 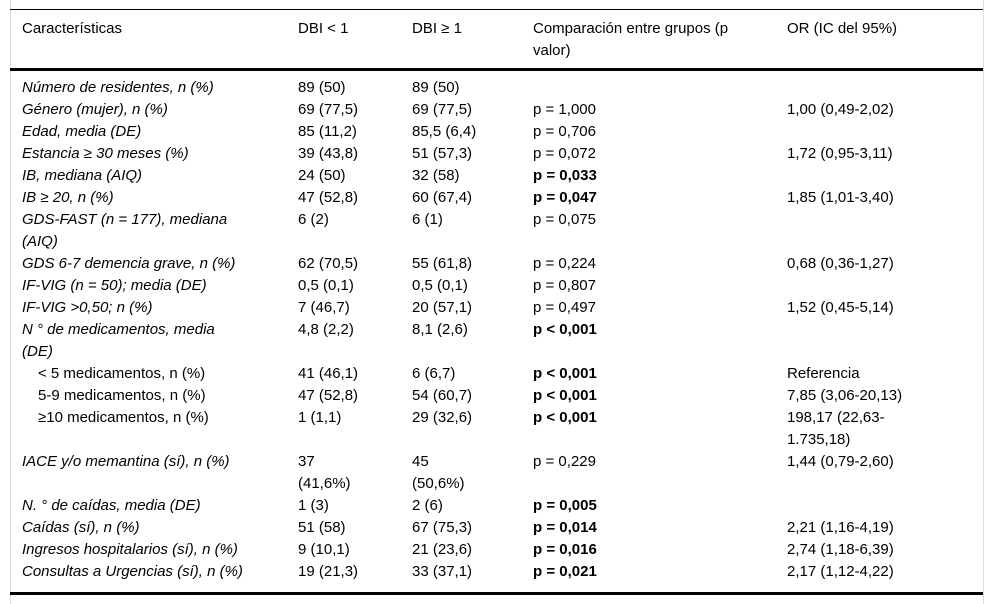 I want to click on cell-or-value: 1,72 (0,95-3,11), so click(x=840, y=153).